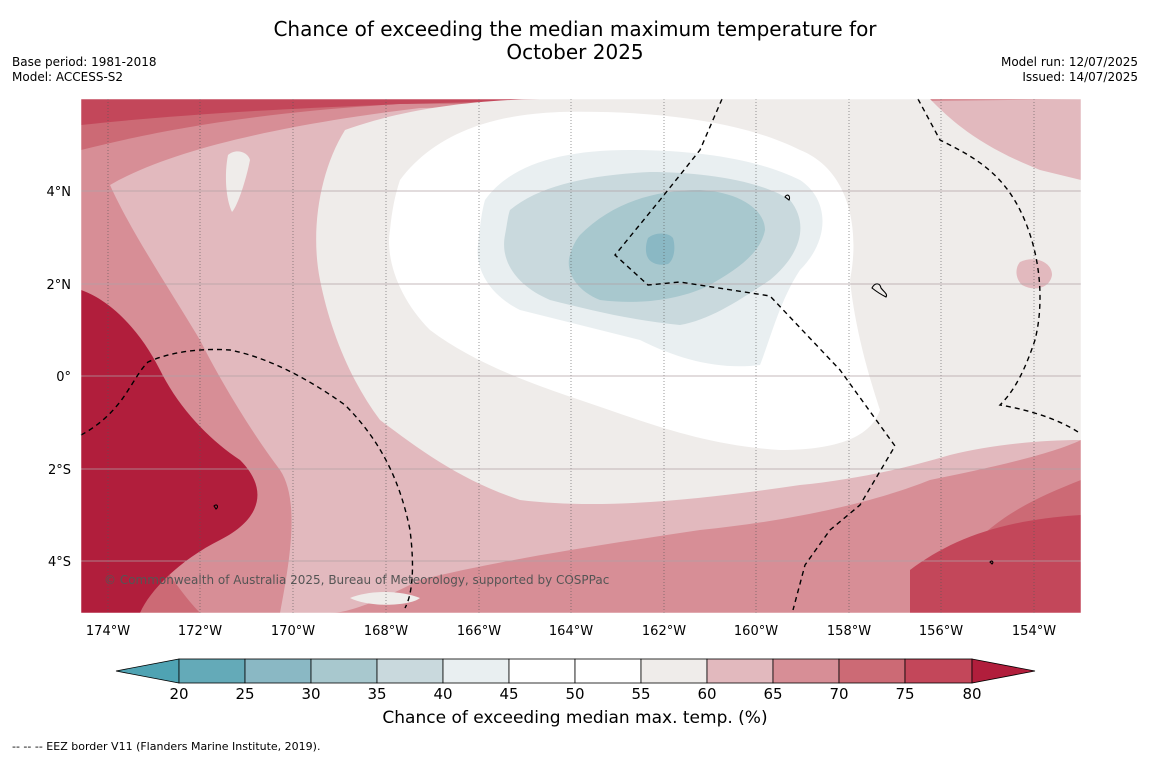 The width and height of the screenshot is (1150, 758). Describe the element at coordinates (386, 631) in the screenshot. I see `lon-label-168w: 168°W` at that location.